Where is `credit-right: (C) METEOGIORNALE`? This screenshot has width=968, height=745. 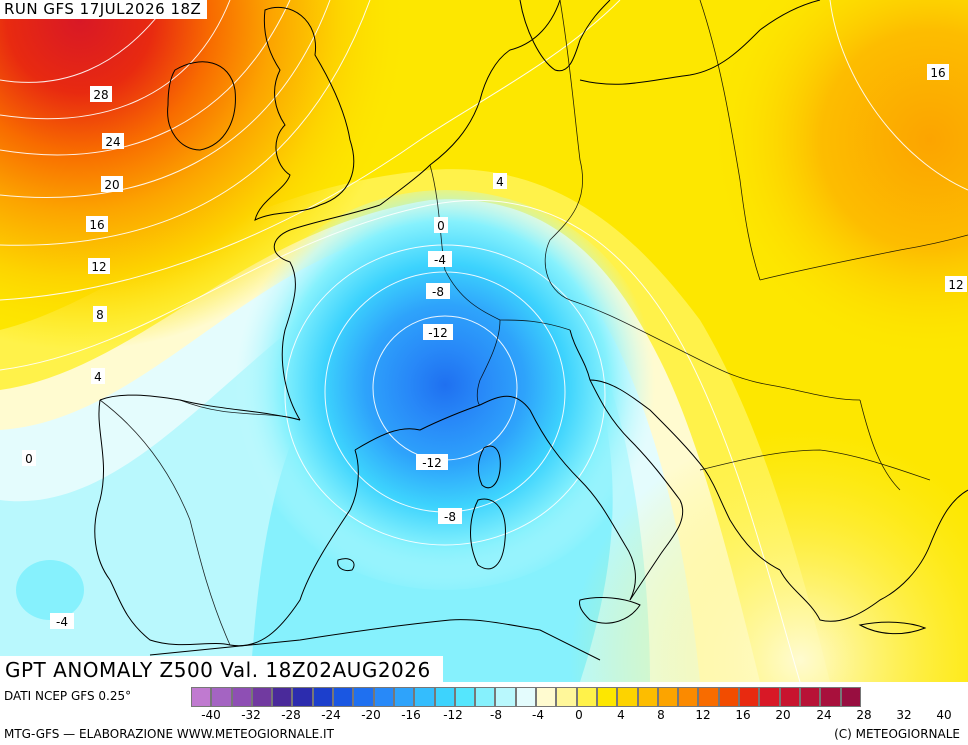 credit-right: (C) METEOGIORNALE is located at coordinates (897, 734).